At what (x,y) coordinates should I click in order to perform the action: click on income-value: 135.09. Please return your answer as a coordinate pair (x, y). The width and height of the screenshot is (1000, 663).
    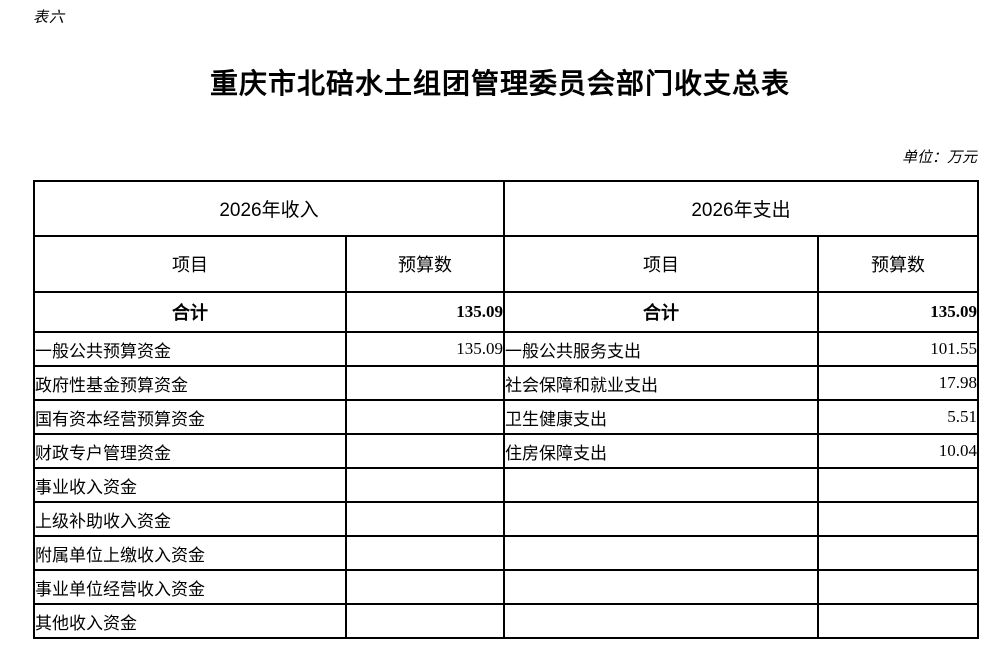
    Looking at the image, I should click on (425, 349).